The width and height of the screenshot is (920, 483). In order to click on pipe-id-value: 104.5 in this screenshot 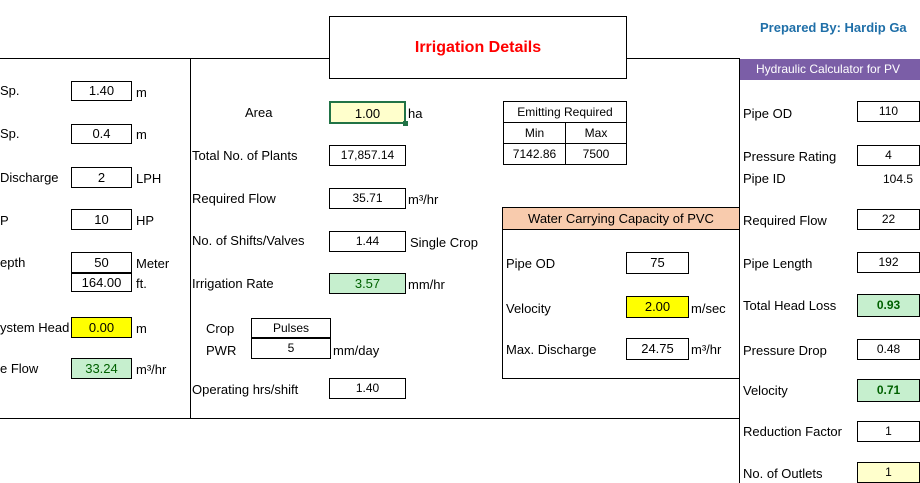, I will do `click(898, 179)`.